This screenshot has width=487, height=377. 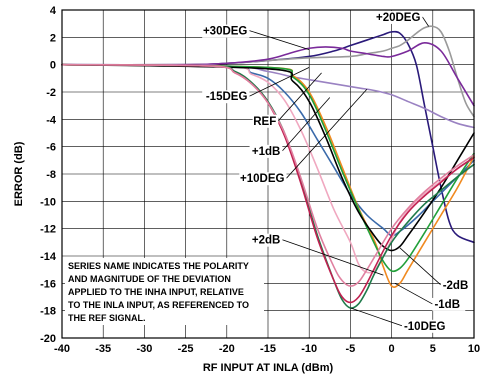 What do you see at coordinates (433, 349) in the screenshot?
I see `x-tick-label: 5` at bounding box center [433, 349].